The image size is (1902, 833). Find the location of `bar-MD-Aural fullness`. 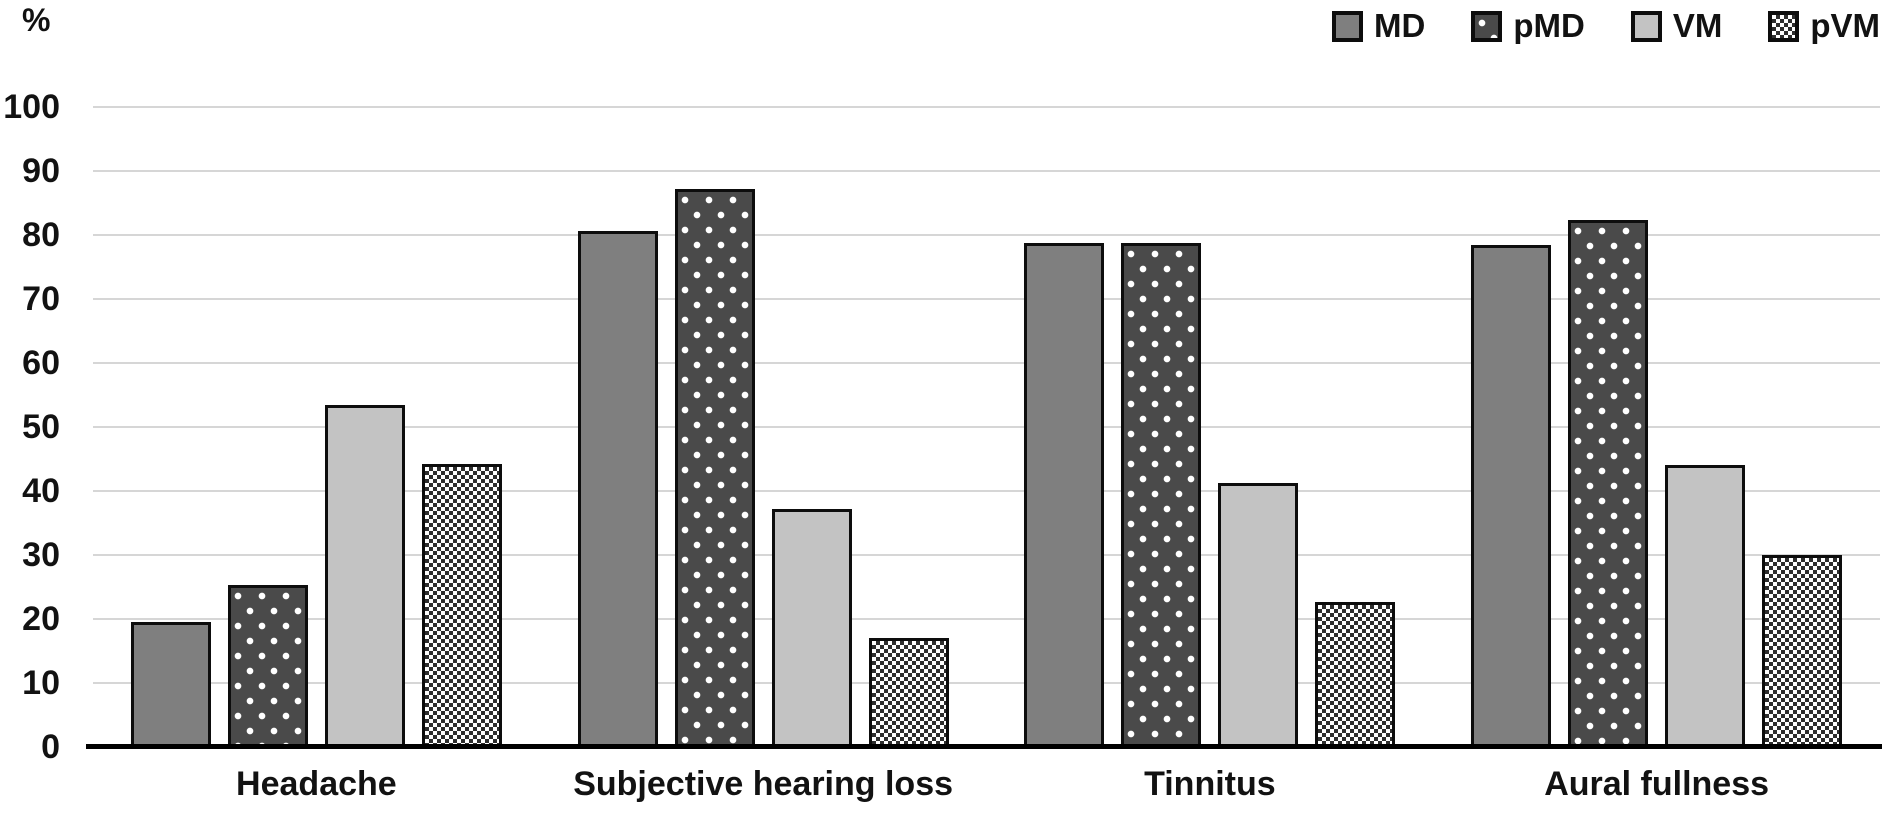

bar-MD-Aural fullness is located at coordinates (1511, 496).